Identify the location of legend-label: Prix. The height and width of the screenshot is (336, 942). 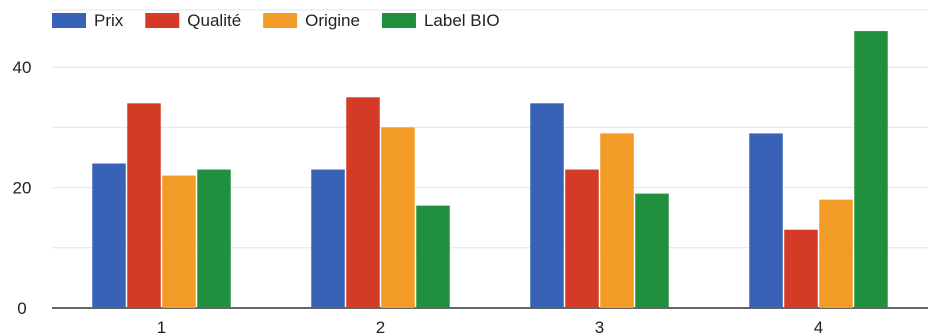
(109, 20).